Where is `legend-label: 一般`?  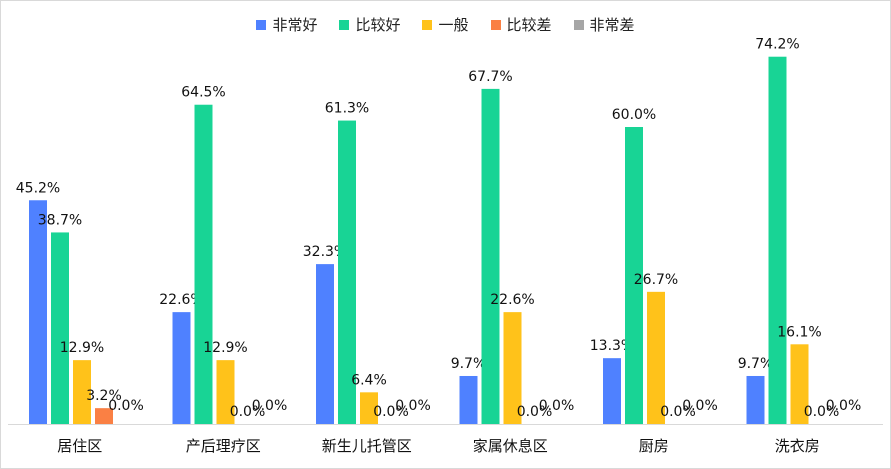 legend-label: 一般 is located at coordinates (453, 25).